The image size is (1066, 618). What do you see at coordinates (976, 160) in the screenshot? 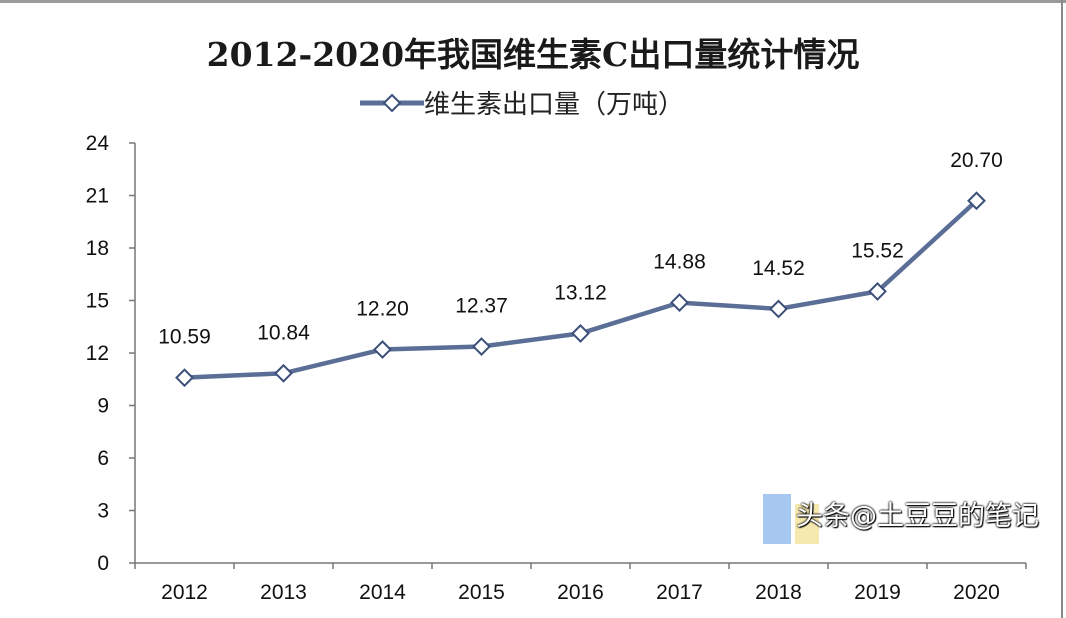
I see `data-label: 20.70` at bounding box center [976, 160].